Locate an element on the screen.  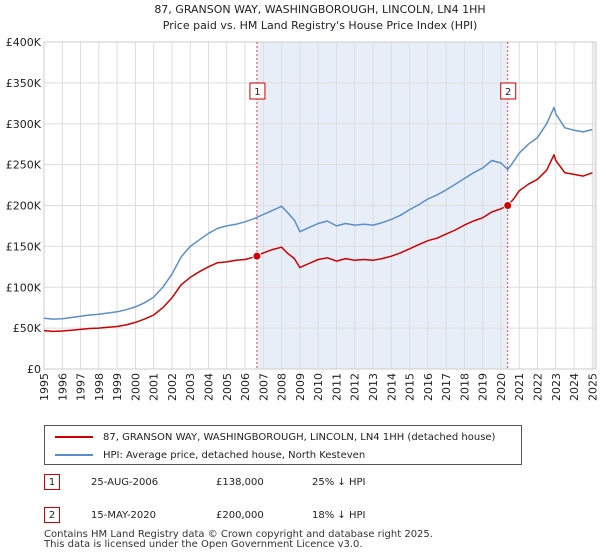
x-tick-label: 2024 is located at coordinates (574, 387).